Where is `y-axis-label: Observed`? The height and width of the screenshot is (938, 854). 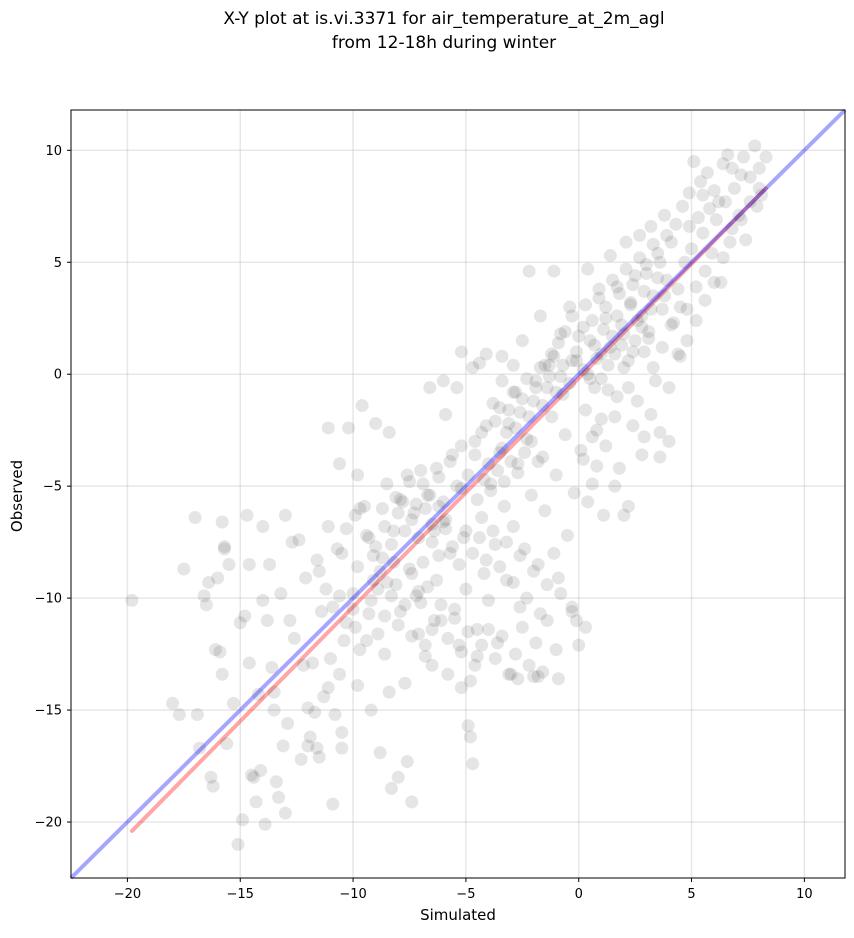
y-axis-label: Observed is located at coordinates (17, 496).